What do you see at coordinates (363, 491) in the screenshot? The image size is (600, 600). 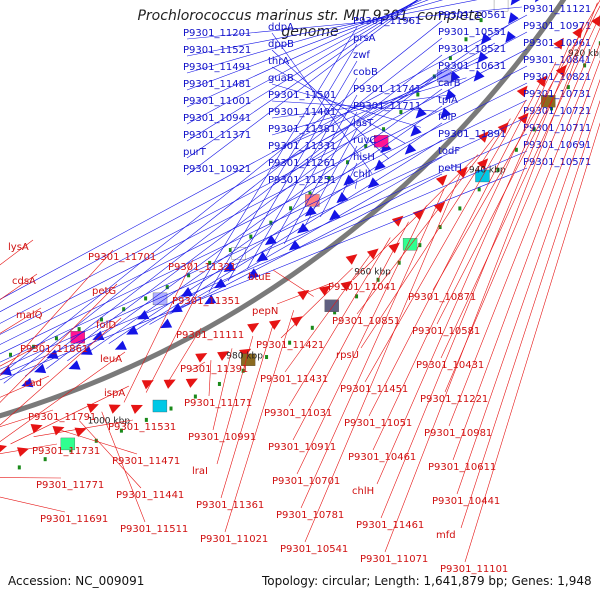 I see `gene-label: chlH` at bounding box center [363, 491].